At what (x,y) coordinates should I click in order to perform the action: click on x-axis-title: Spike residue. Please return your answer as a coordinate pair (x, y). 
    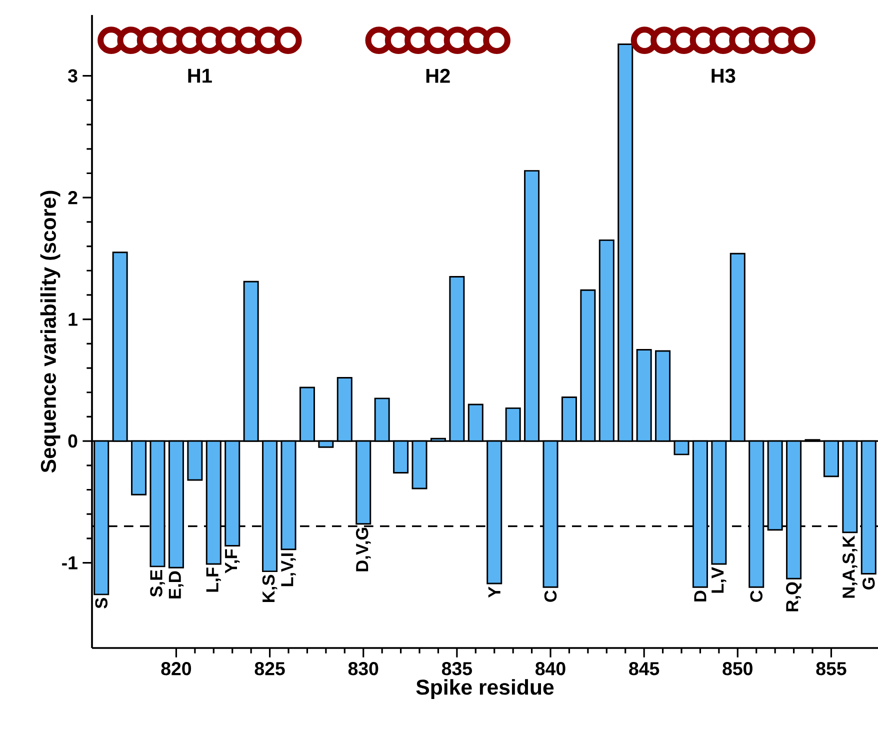
    Looking at the image, I should click on (485, 689).